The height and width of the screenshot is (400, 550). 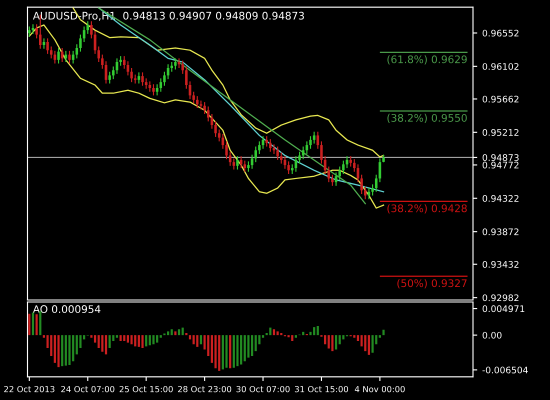 What do you see at coordinates (87, 389) in the screenshot?
I see `x-tick-label: 24 Oct 07:00` at bounding box center [87, 389].